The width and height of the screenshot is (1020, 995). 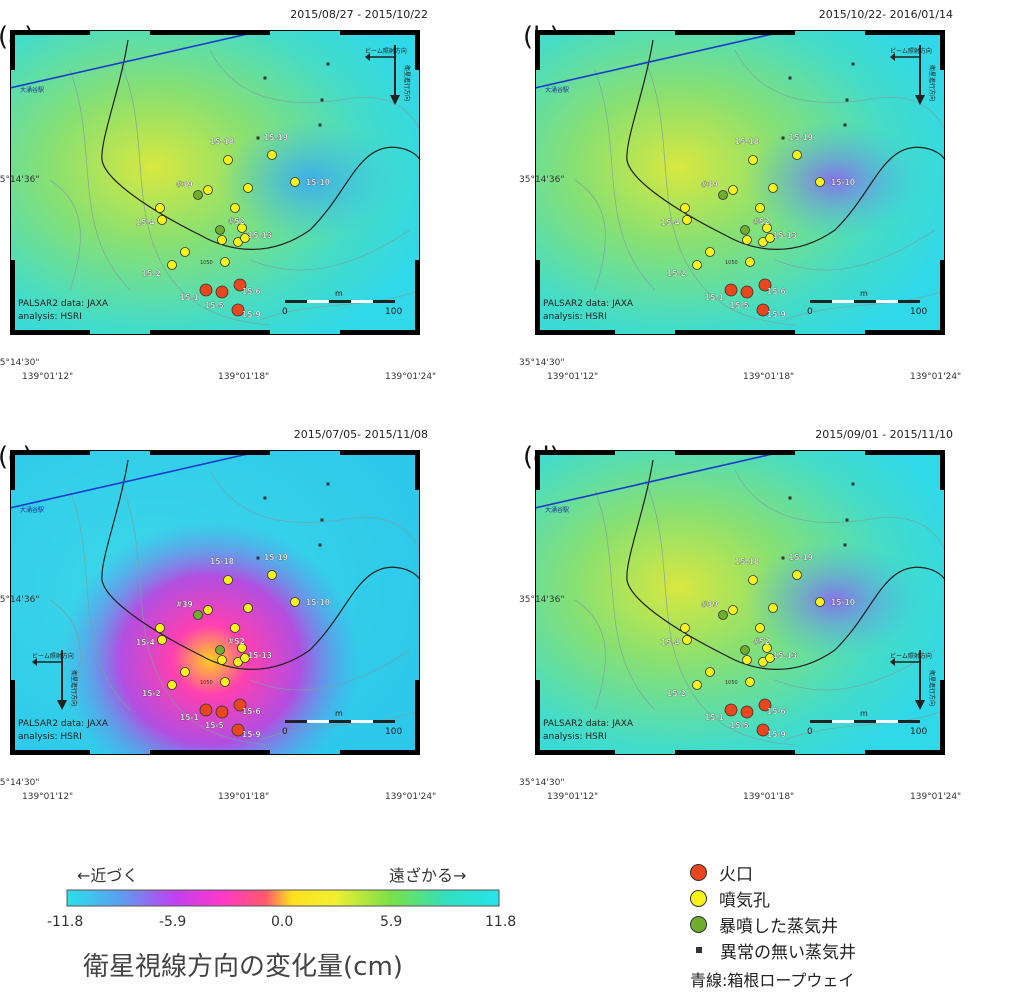 What do you see at coordinates (243, 967) in the screenshot?
I see `colorbar-title: 衛星視線方向の変化量(cm)` at bounding box center [243, 967].